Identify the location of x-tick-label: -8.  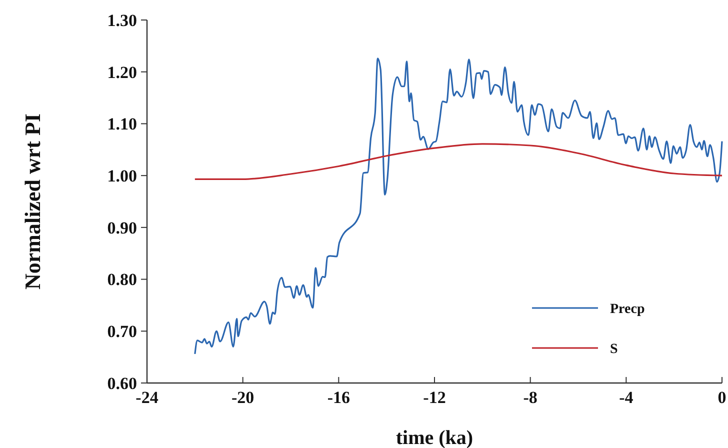
(530, 397).